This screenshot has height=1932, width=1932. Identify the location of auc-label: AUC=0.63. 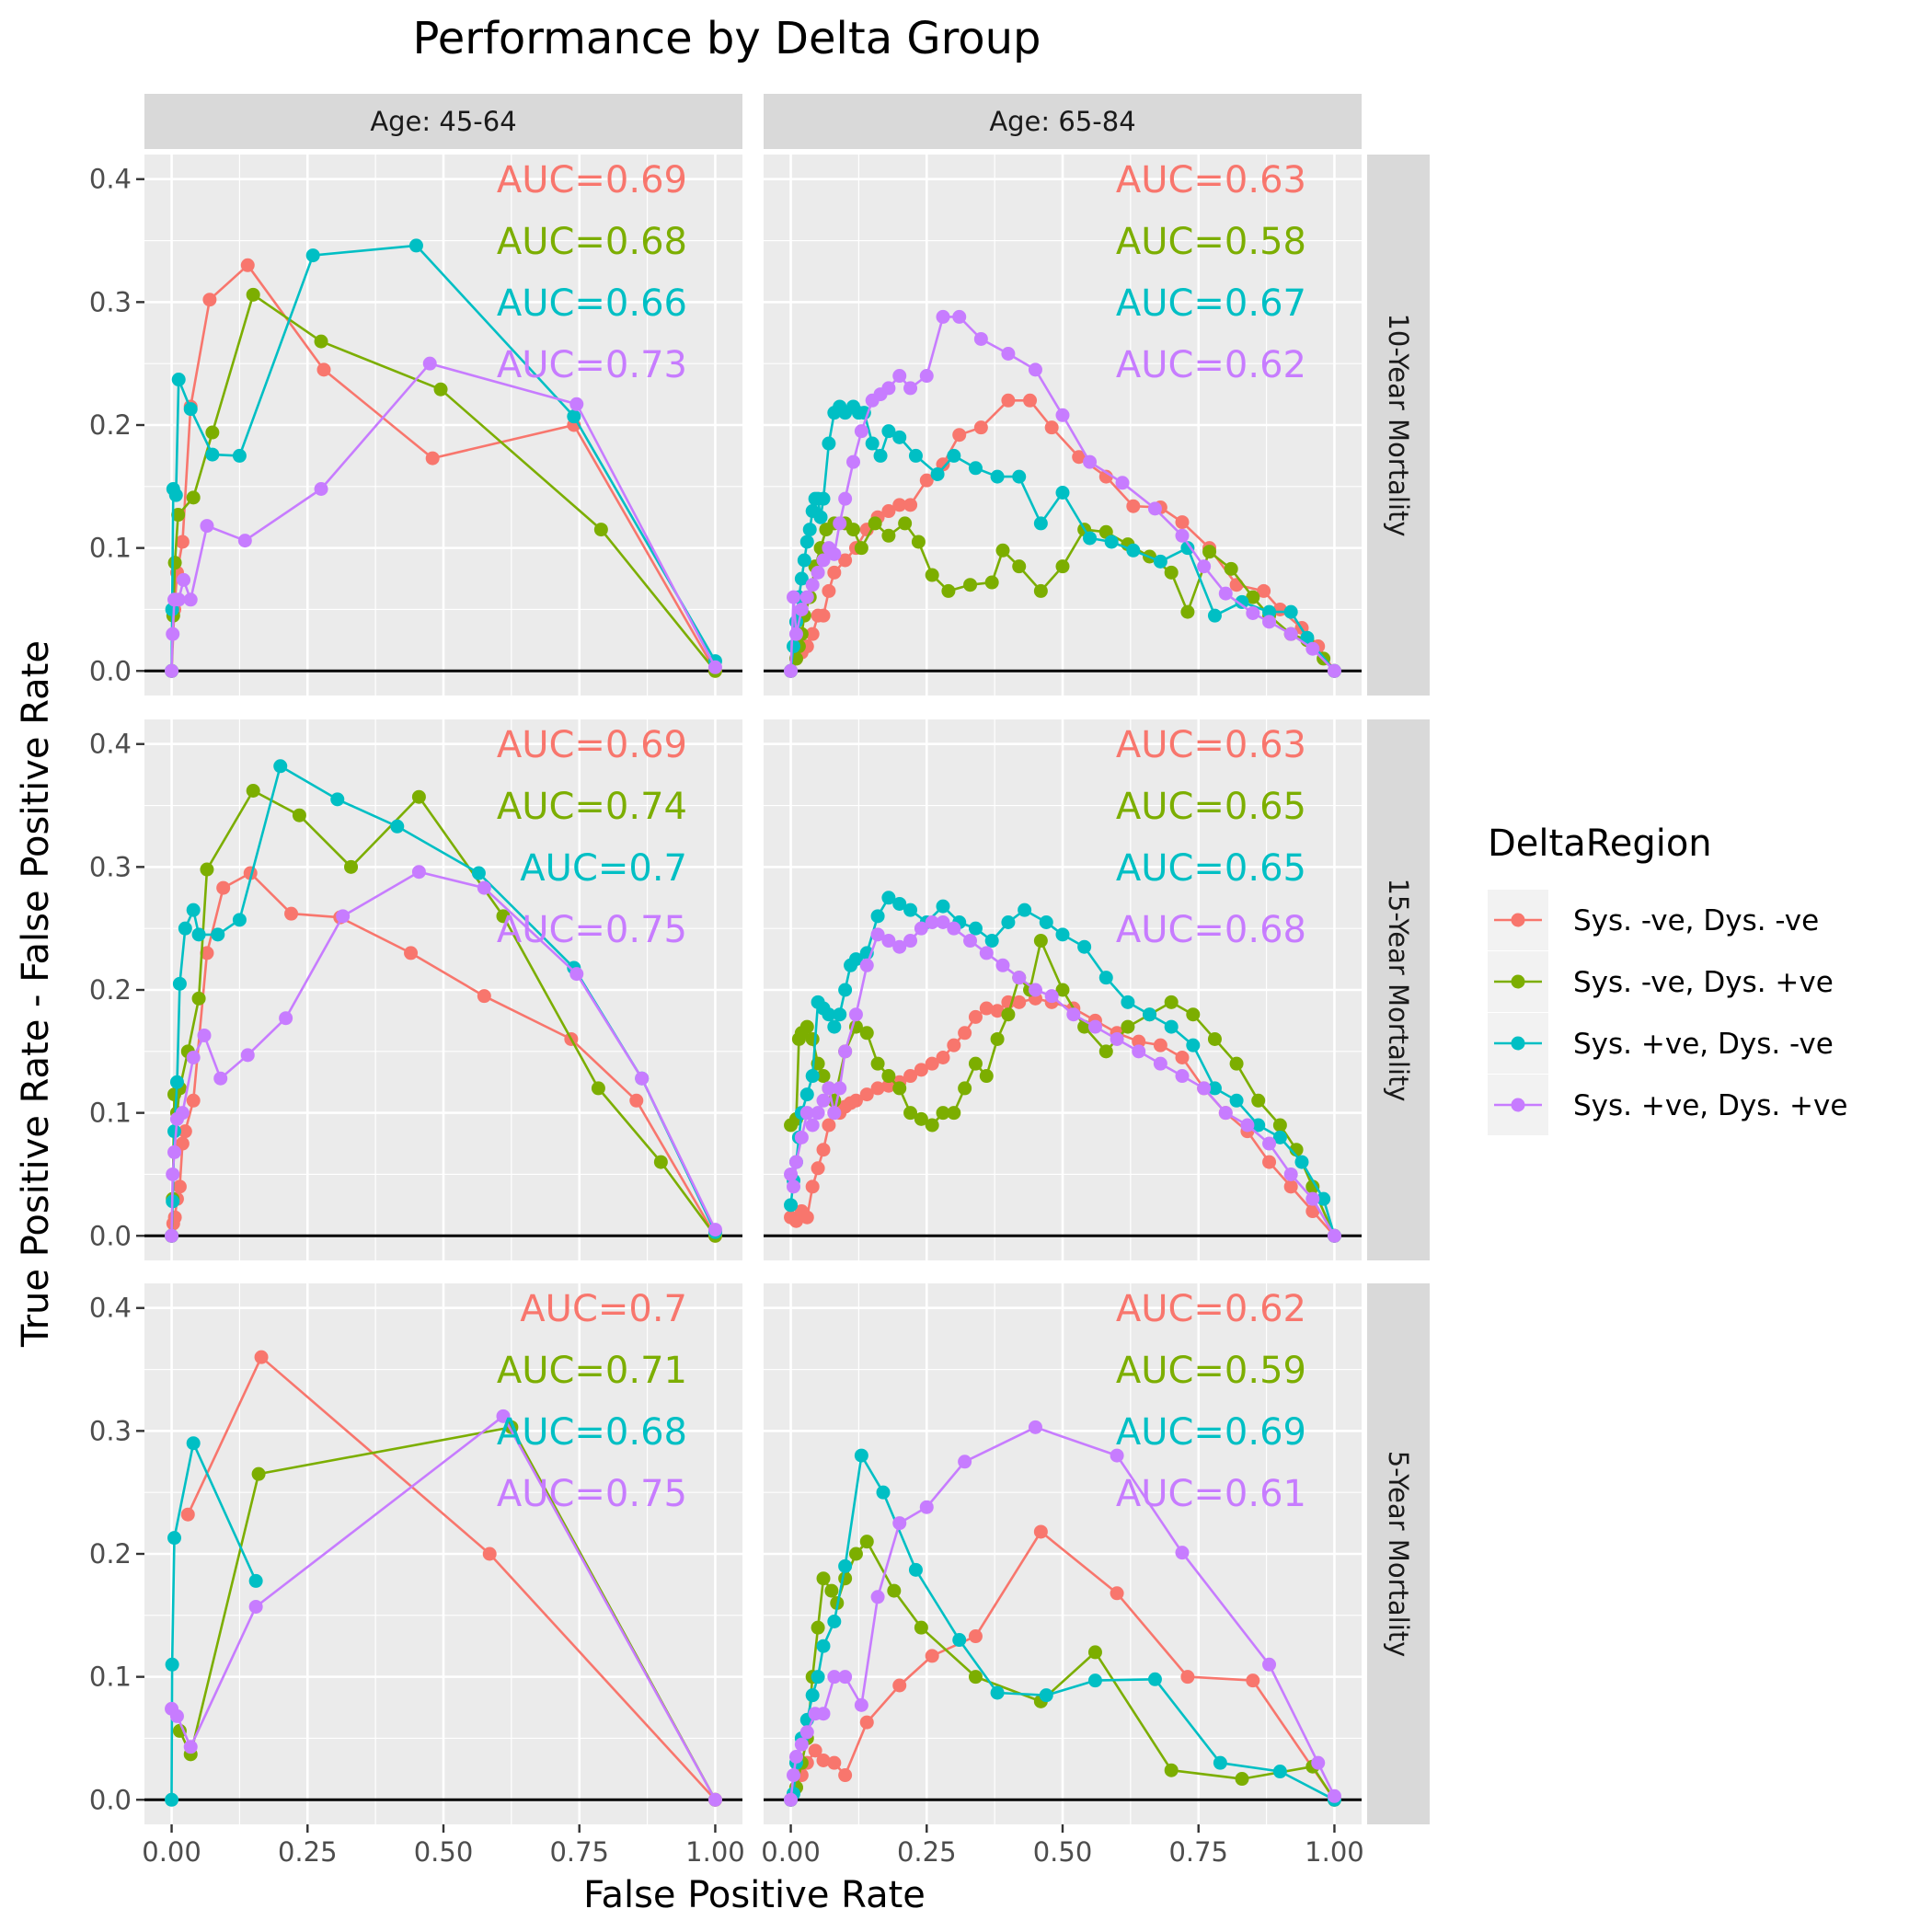
(1211, 180).